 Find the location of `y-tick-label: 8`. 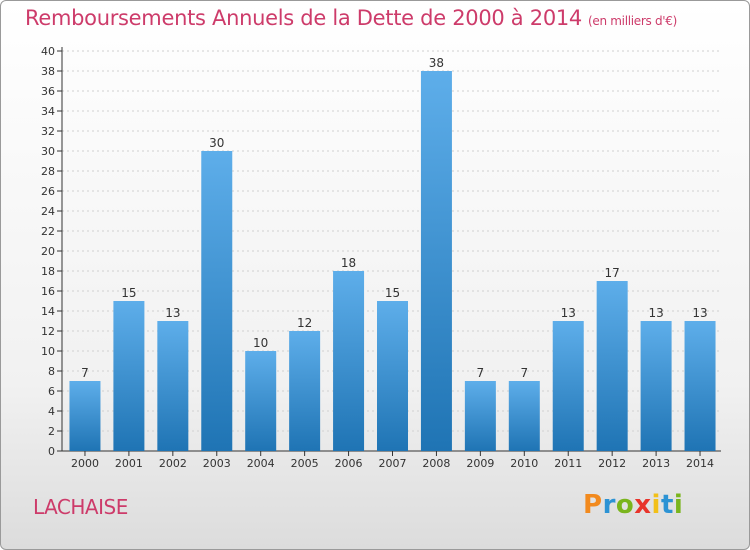

y-tick-label: 8 is located at coordinates (51, 371).